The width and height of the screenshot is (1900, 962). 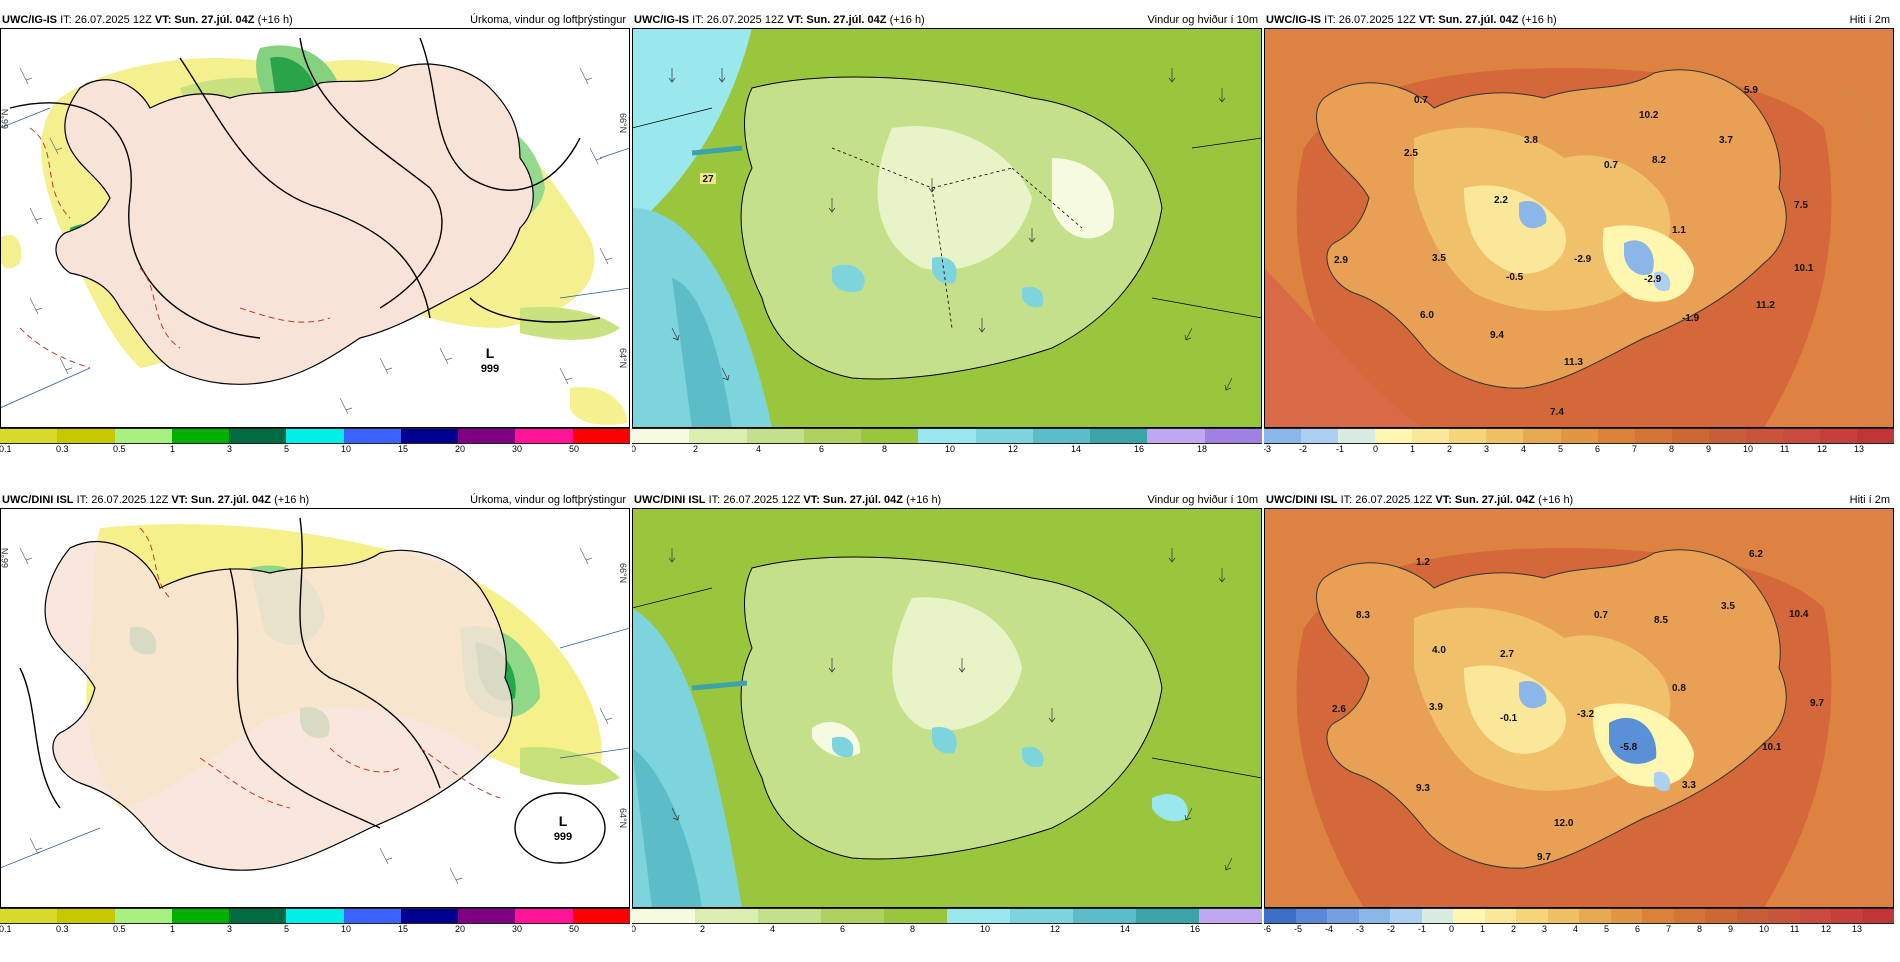 I want to click on tick: -3, so click(x=1360, y=929).